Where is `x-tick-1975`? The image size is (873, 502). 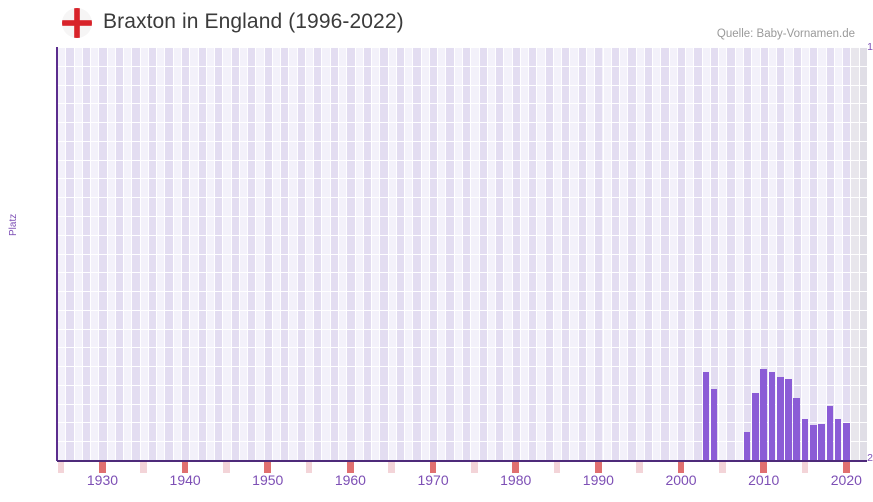 x-tick-1975 is located at coordinates (474, 467).